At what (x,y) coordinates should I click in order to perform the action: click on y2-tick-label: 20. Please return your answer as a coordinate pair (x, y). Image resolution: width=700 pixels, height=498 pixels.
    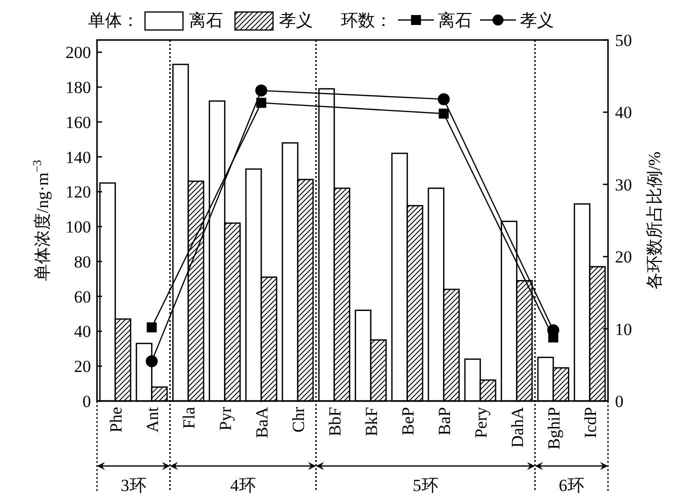
    Looking at the image, I should click on (623, 257).